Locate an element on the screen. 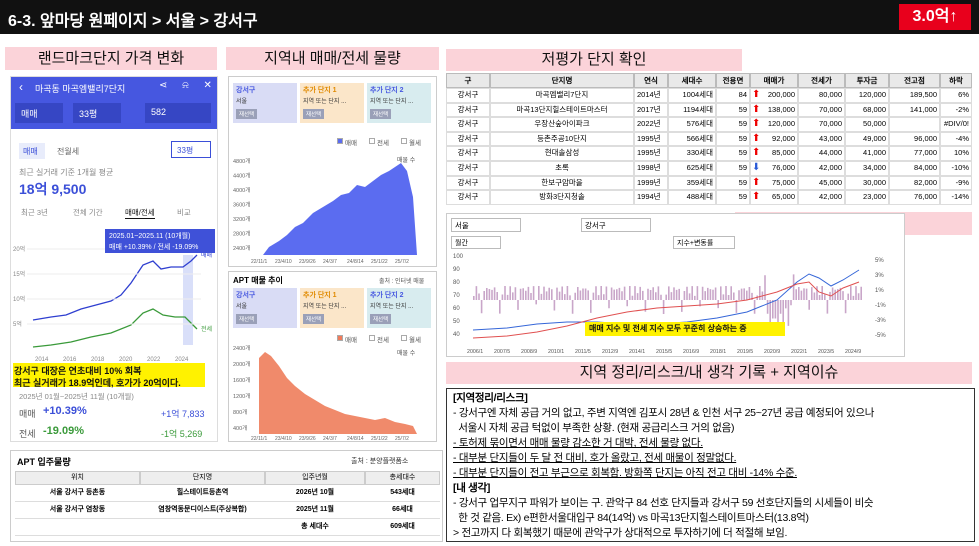 The width and height of the screenshot is (979, 546). table-cell: 마곡13단지힐스테이트마스터 is located at coordinates (562, 110).